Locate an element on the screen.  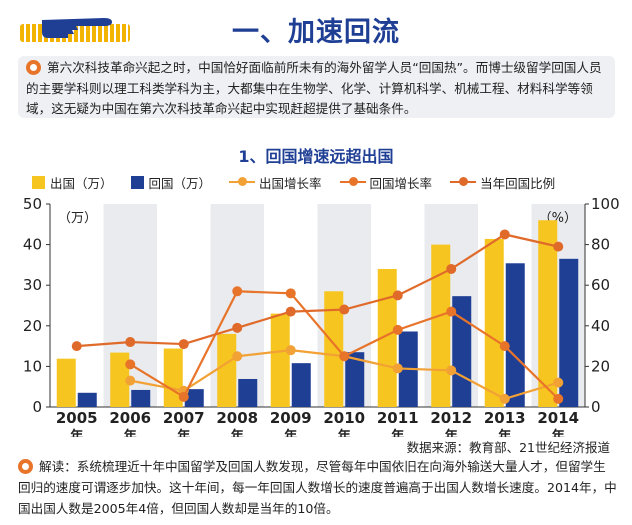
x-tick-label: 2006 is located at coordinates (130, 418).